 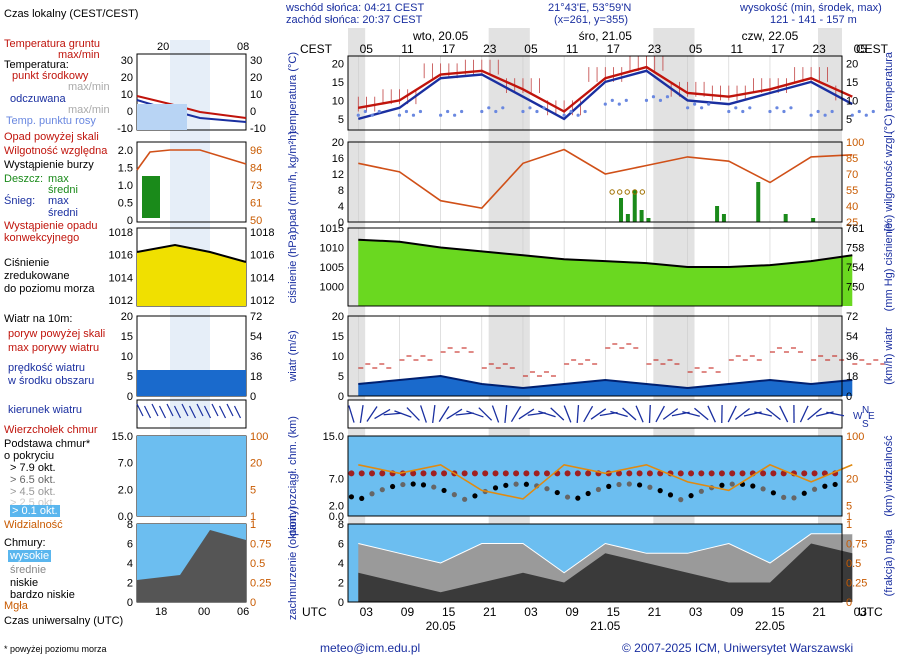 I want to click on side-pressure-area, so click(x=191, y=275).